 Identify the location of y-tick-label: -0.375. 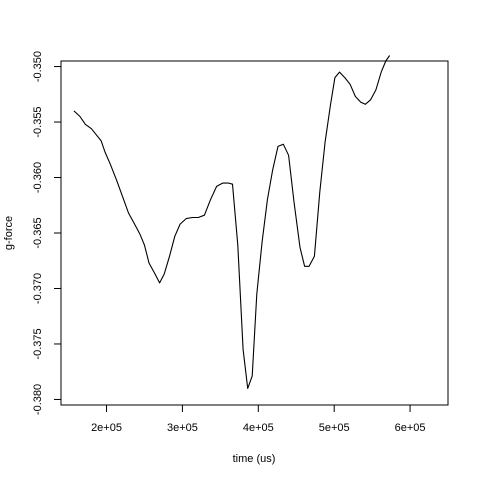
(38, 343).